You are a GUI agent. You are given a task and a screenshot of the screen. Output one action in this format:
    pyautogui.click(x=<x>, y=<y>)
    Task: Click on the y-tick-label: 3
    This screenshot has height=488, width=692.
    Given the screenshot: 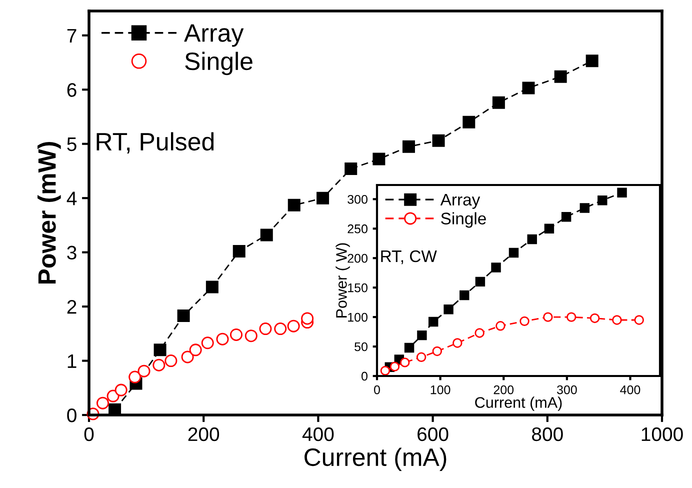 What is the action you would take?
    pyautogui.click(x=71, y=253)
    